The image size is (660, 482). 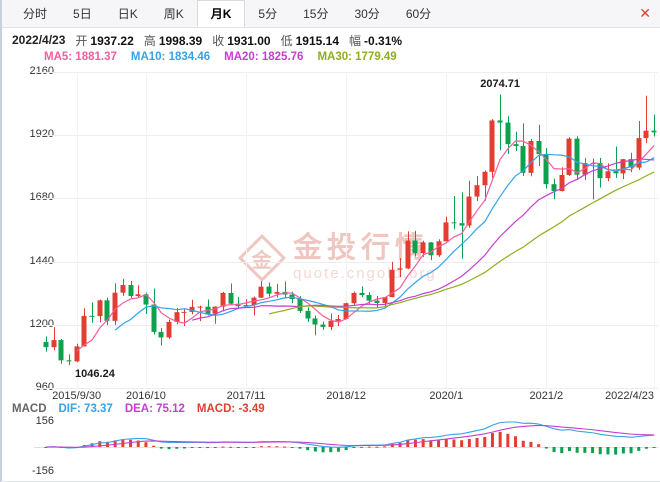 I want to click on quote-field: 幅 -0.31%, so click(x=375, y=40).